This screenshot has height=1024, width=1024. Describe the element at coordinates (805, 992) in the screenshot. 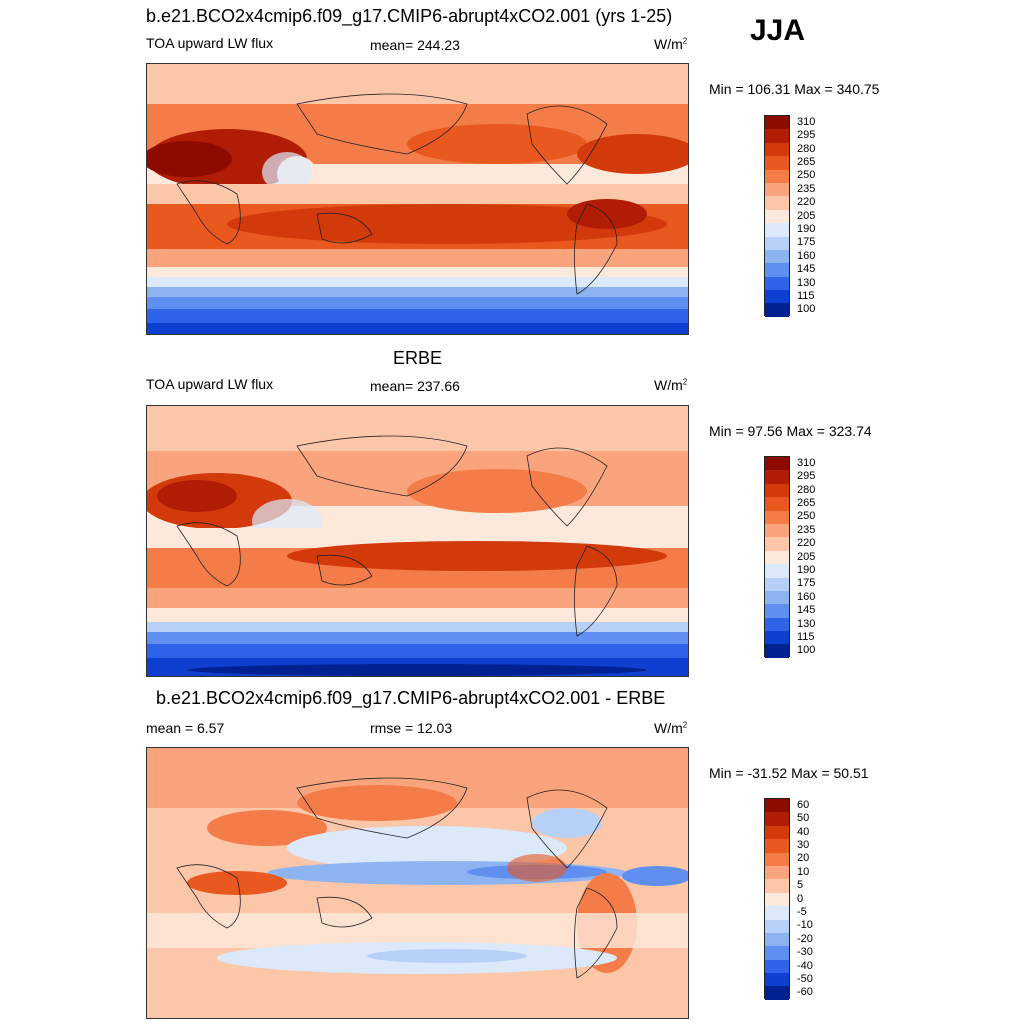

I see `colorbar-tick-label: -60` at that location.